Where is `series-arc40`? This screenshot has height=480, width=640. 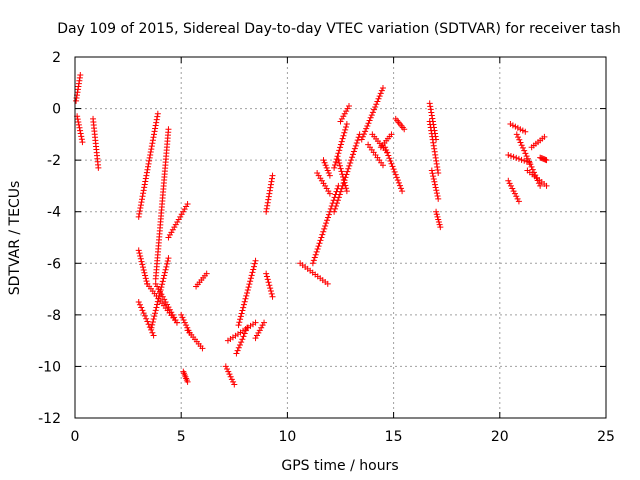
series-arc40 is located at coordinates (438, 219).